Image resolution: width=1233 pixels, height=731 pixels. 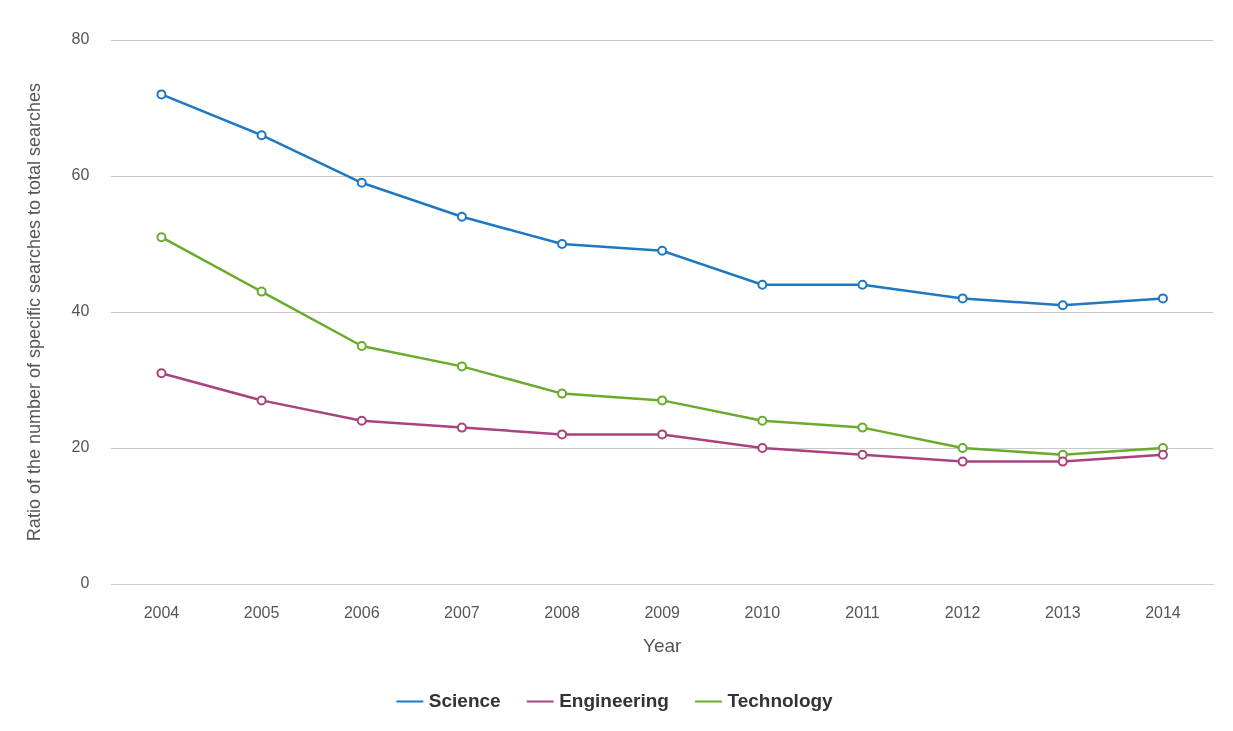 What do you see at coordinates (762, 613) in the screenshot?
I see `x-tick-label: 2010` at bounding box center [762, 613].